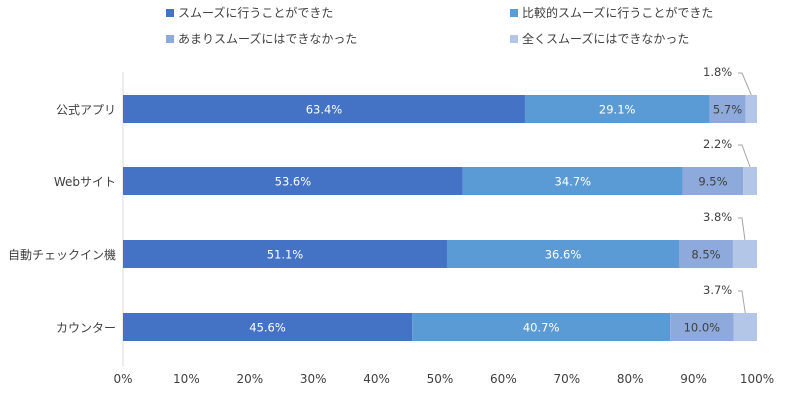  I want to click on x-tick-label: 10%, so click(186, 379).